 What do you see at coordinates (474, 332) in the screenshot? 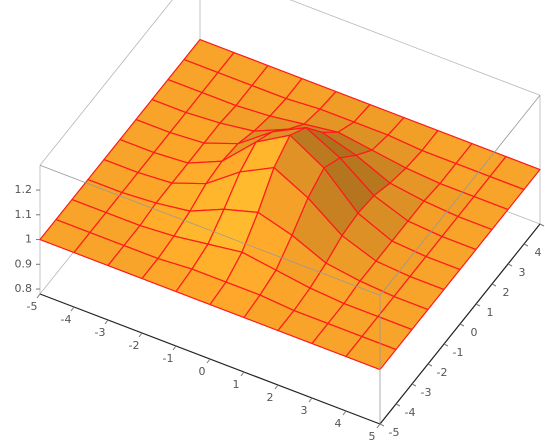
I see `y-tick-label: 0` at bounding box center [474, 332].